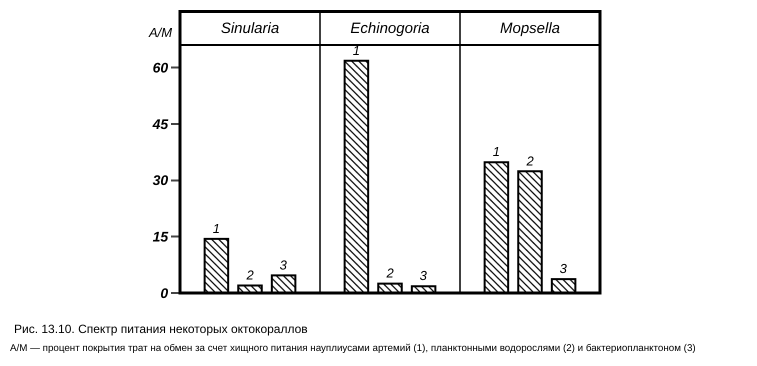  Describe the element at coordinates (160, 124) in the screenshot. I see `y-tick-label: 45` at that location.